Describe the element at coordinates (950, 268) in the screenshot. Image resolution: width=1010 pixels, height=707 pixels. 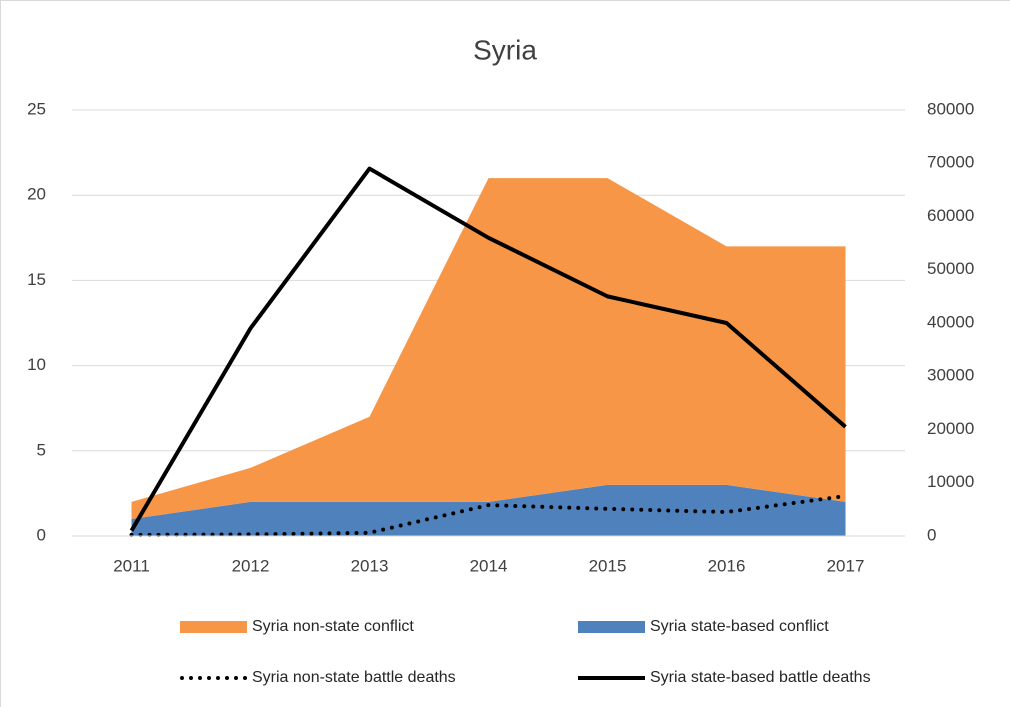
I see `y2-tick-label: 50000` at that location.